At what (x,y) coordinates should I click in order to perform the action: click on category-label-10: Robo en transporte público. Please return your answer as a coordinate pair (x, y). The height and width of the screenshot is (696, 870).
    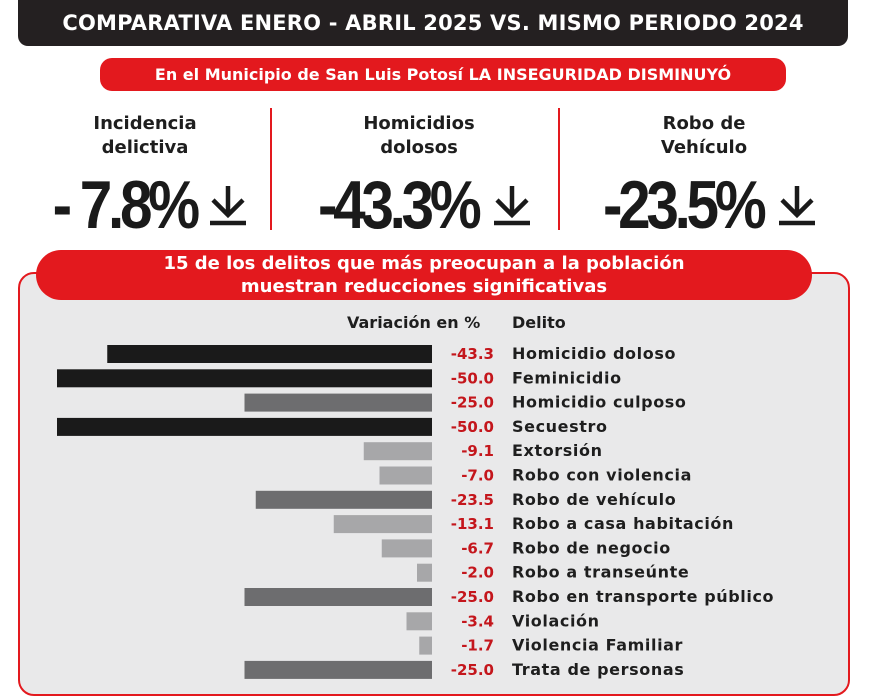
    Looking at the image, I should click on (643, 596).